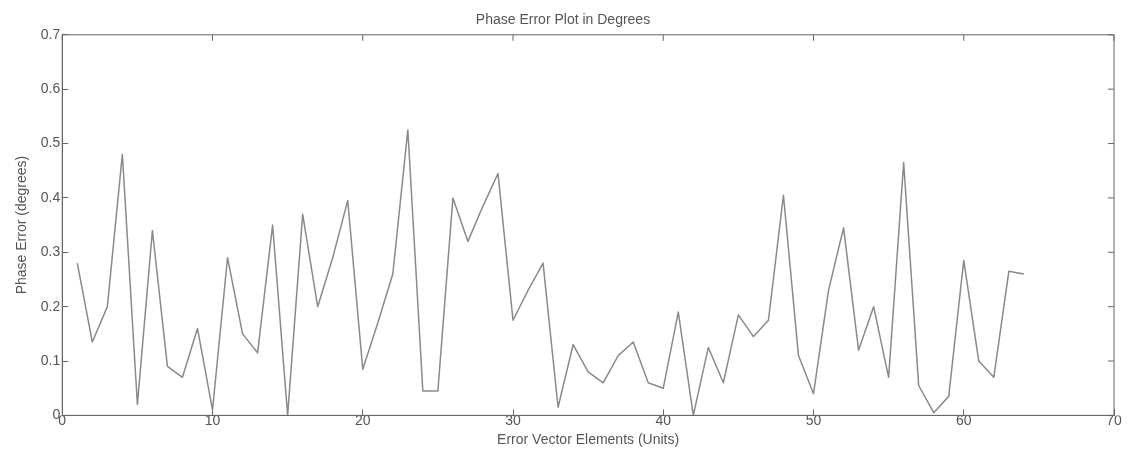  Describe the element at coordinates (50, 359) in the screenshot. I see `y-tick-label: 0.1` at that location.